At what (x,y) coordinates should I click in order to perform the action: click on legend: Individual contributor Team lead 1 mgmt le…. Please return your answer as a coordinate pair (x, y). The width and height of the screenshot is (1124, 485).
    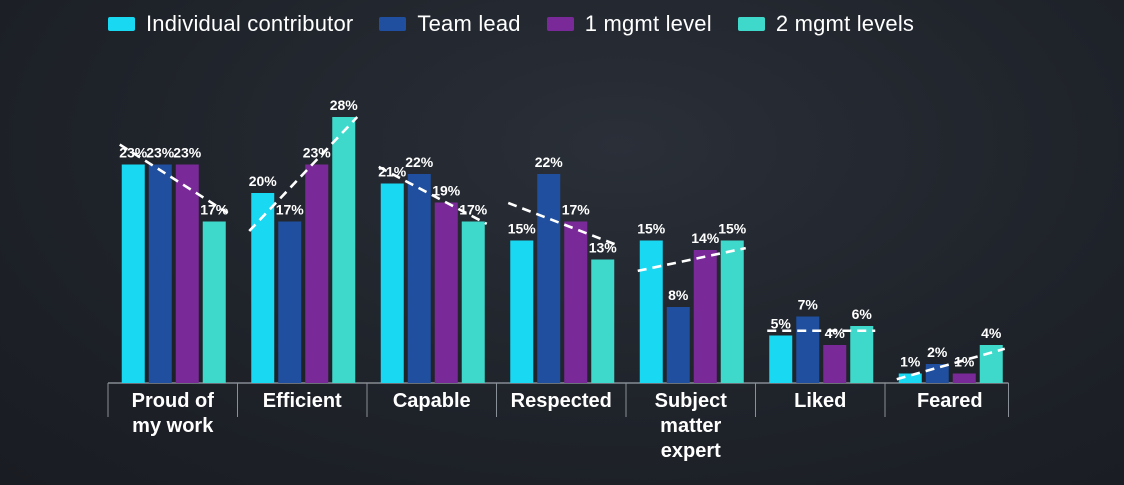
    Looking at the image, I should click on (524, 24).